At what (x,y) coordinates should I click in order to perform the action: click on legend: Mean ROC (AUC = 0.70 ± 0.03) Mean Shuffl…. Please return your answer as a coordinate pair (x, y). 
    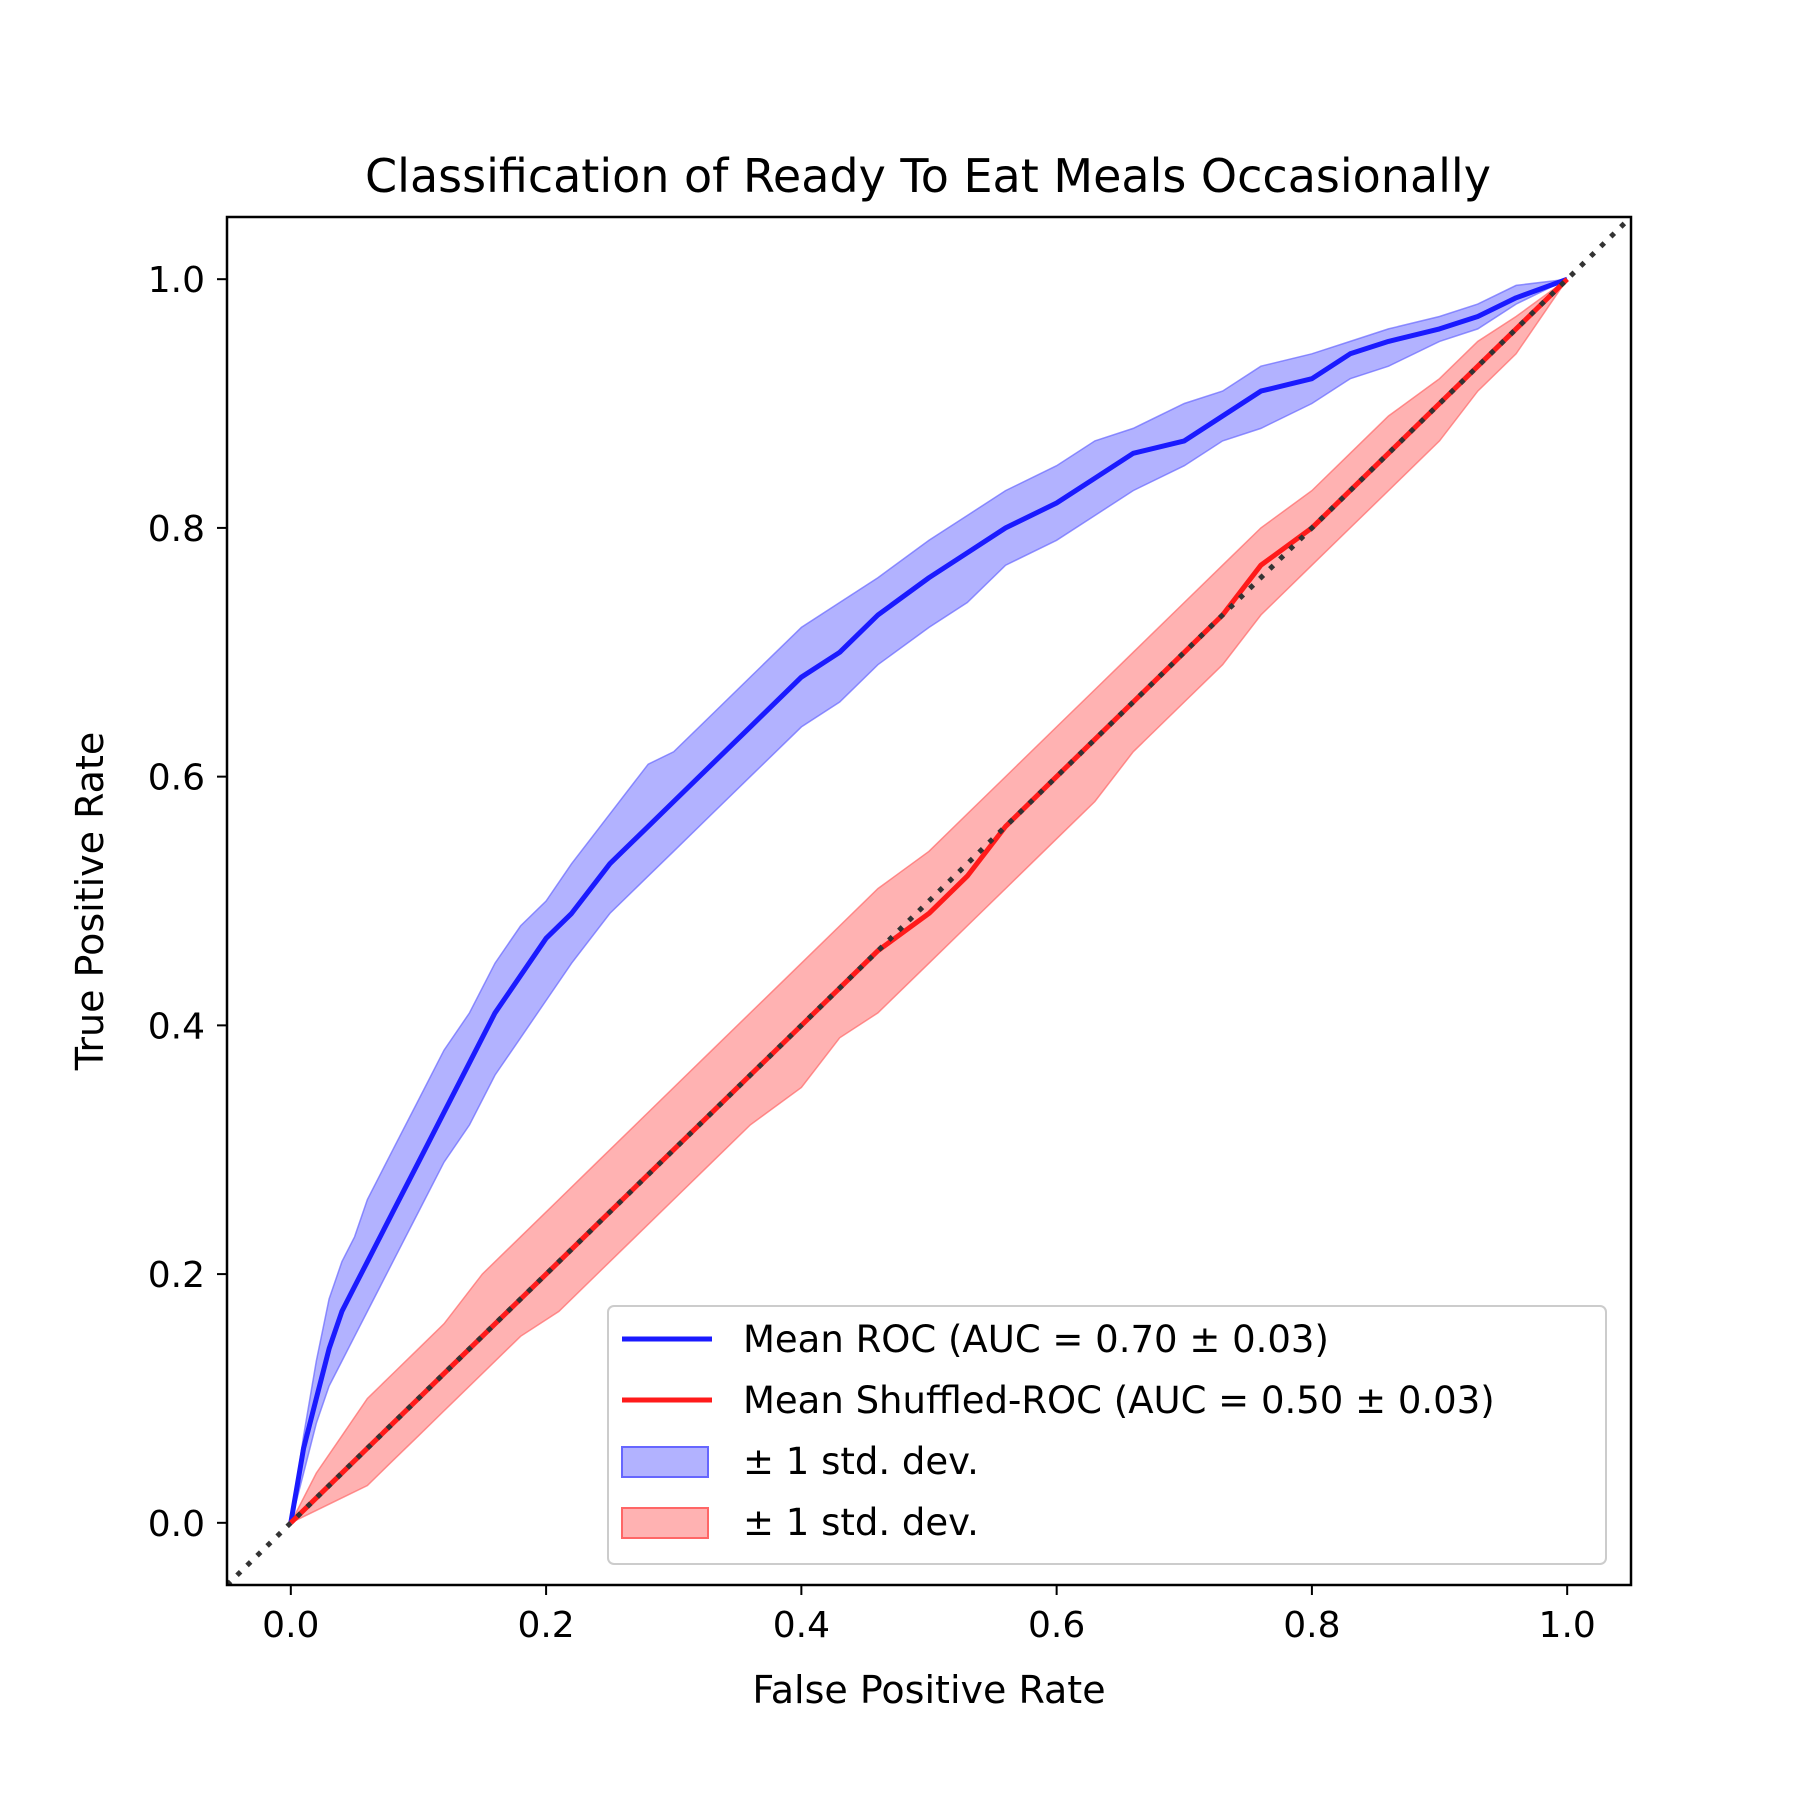
    Looking at the image, I should click on (1107, 1435).